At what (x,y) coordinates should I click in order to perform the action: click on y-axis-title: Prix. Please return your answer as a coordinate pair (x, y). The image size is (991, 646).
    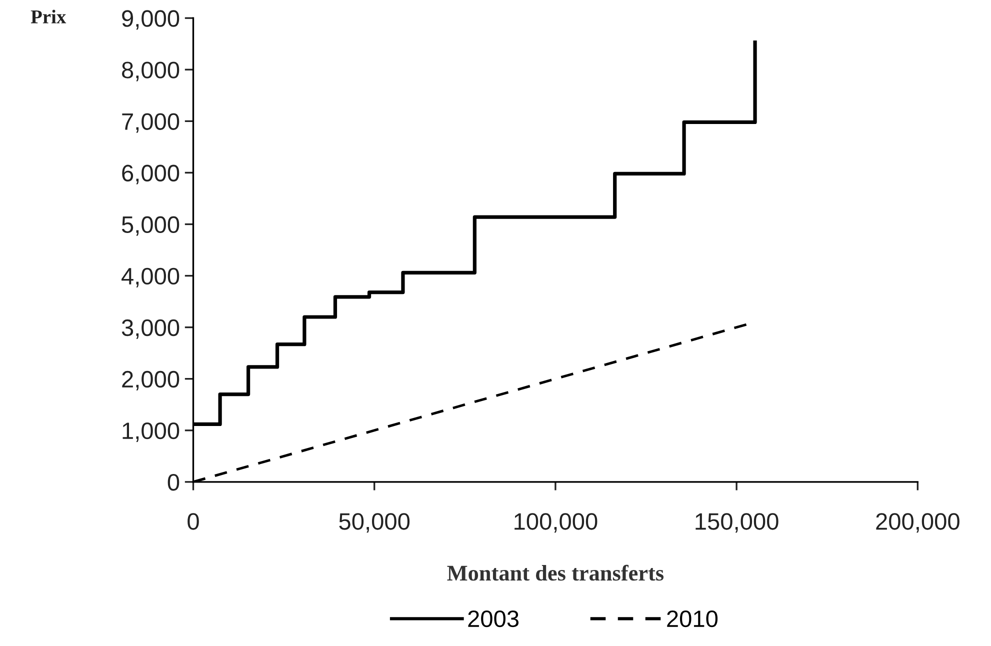
    Looking at the image, I should click on (48, 17).